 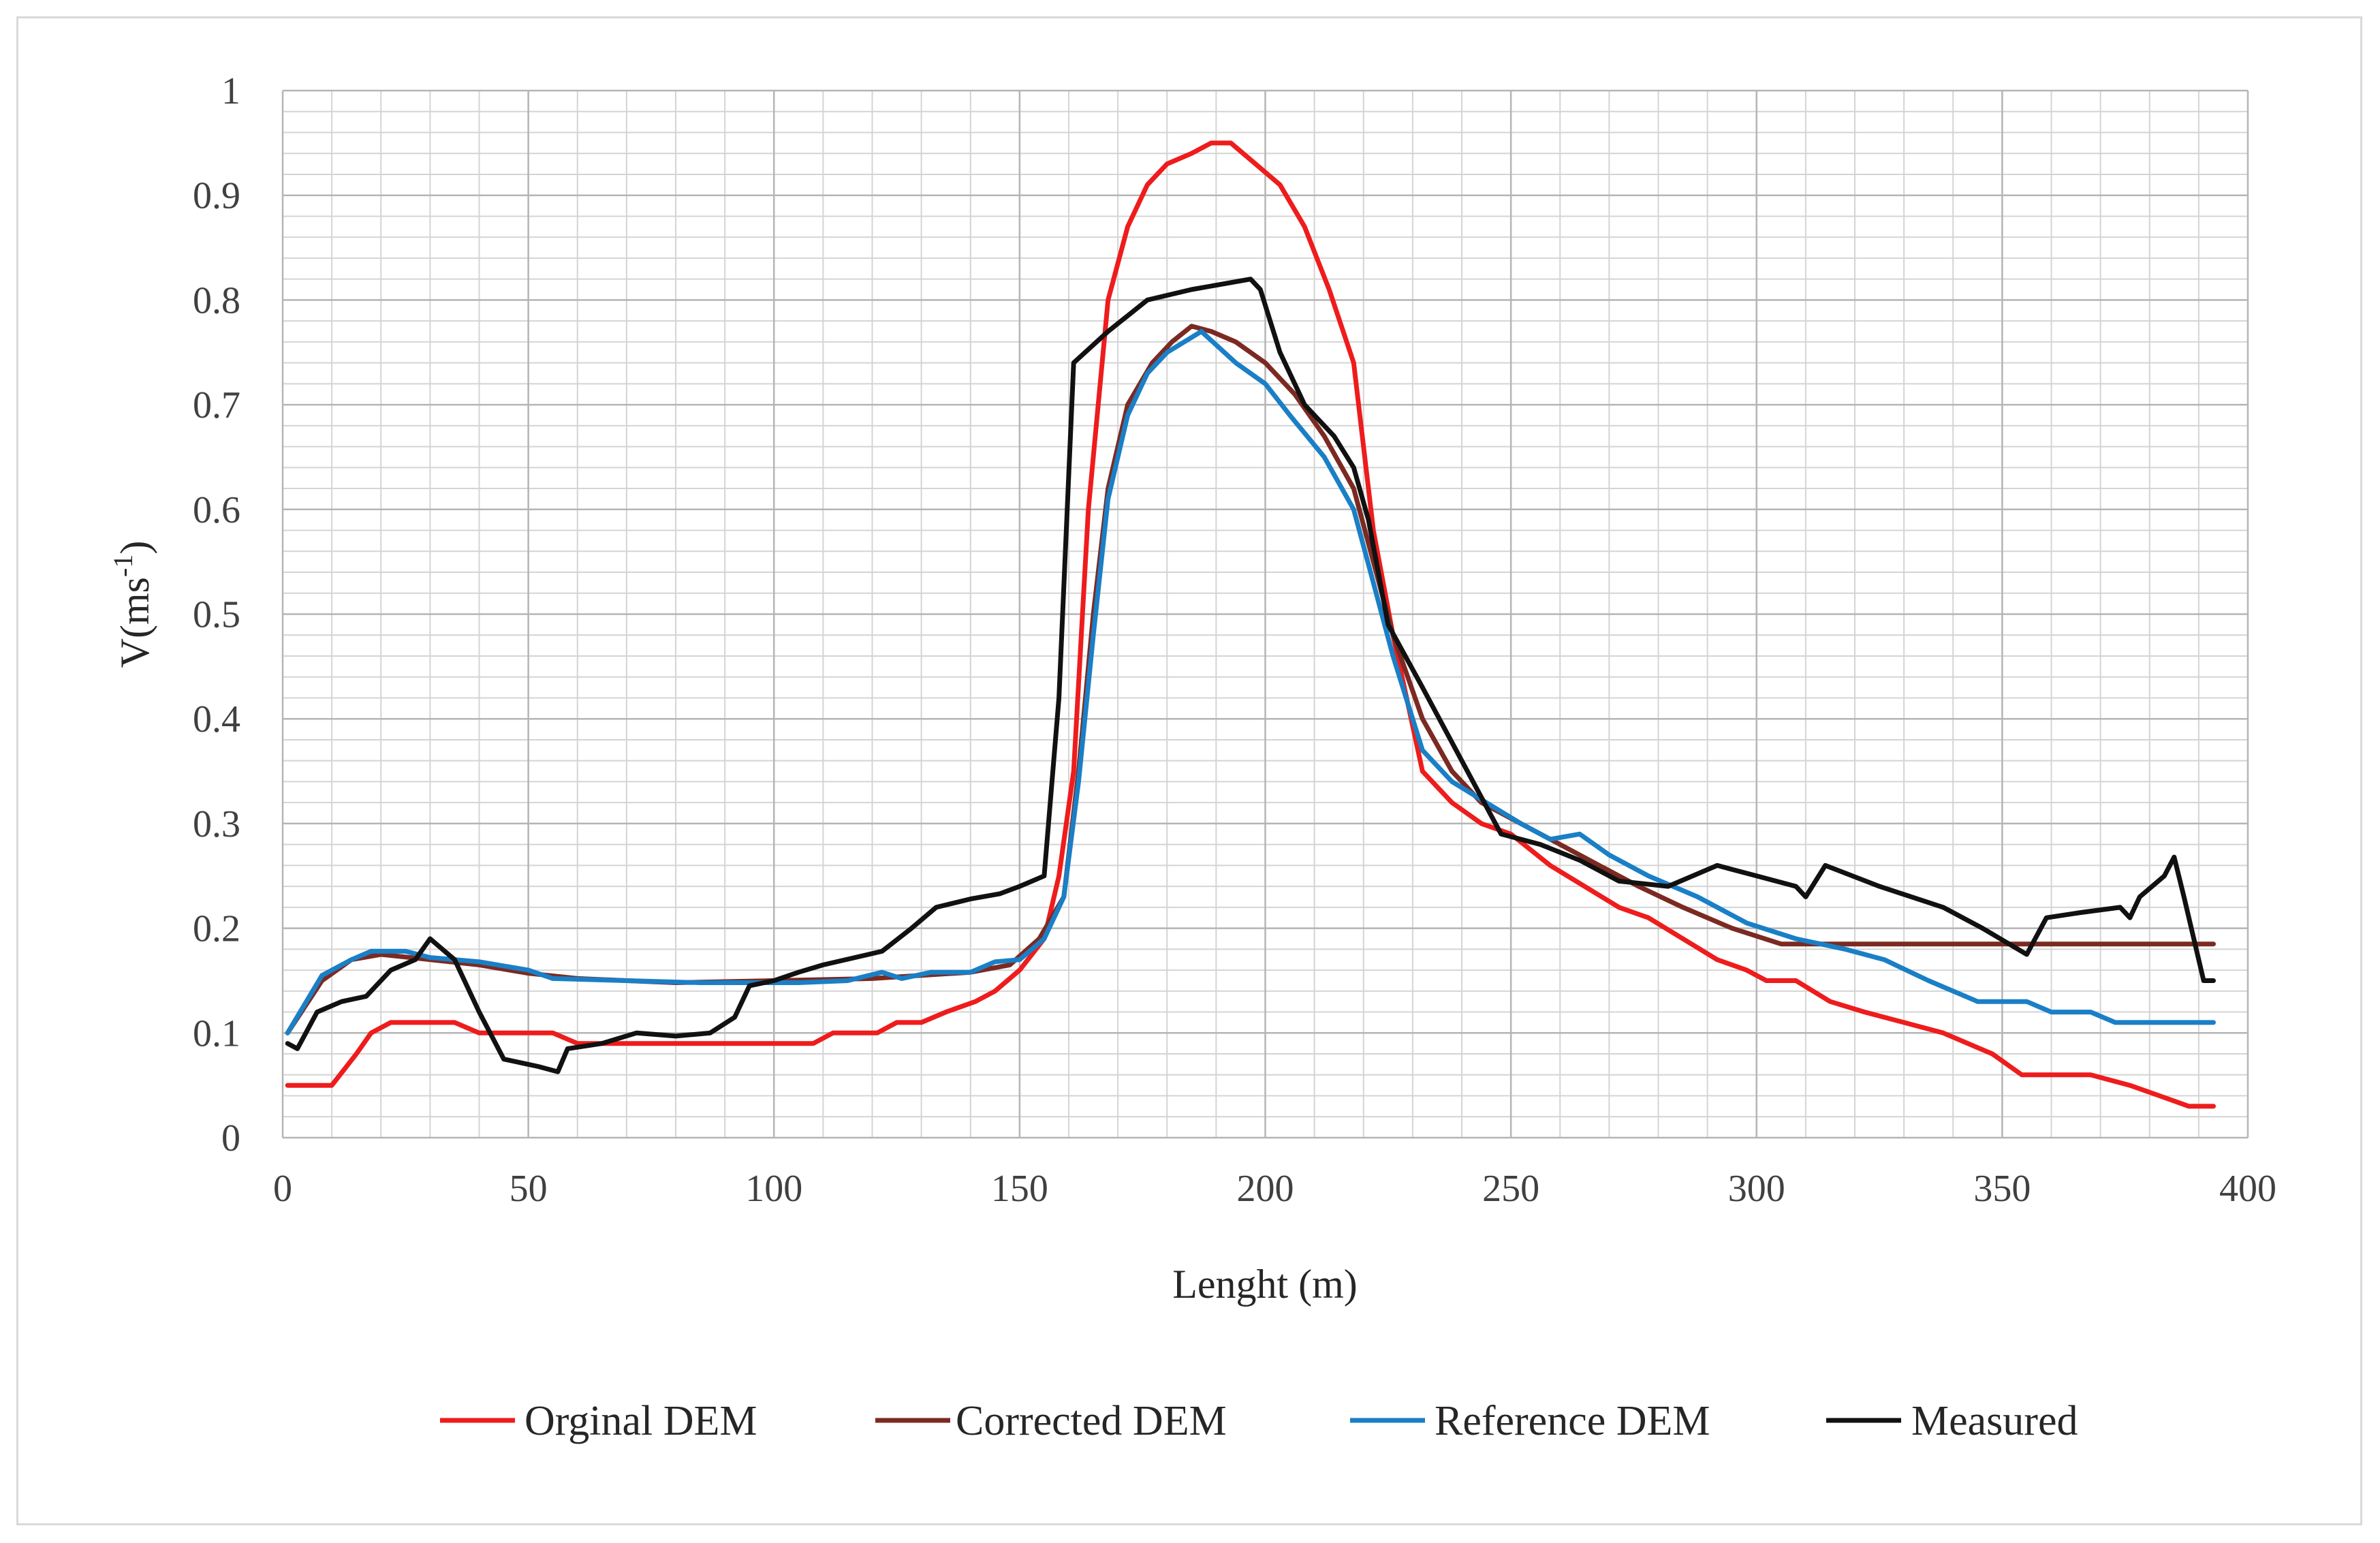 What do you see at coordinates (231, 91) in the screenshot?
I see `y-tick-label: 1` at bounding box center [231, 91].